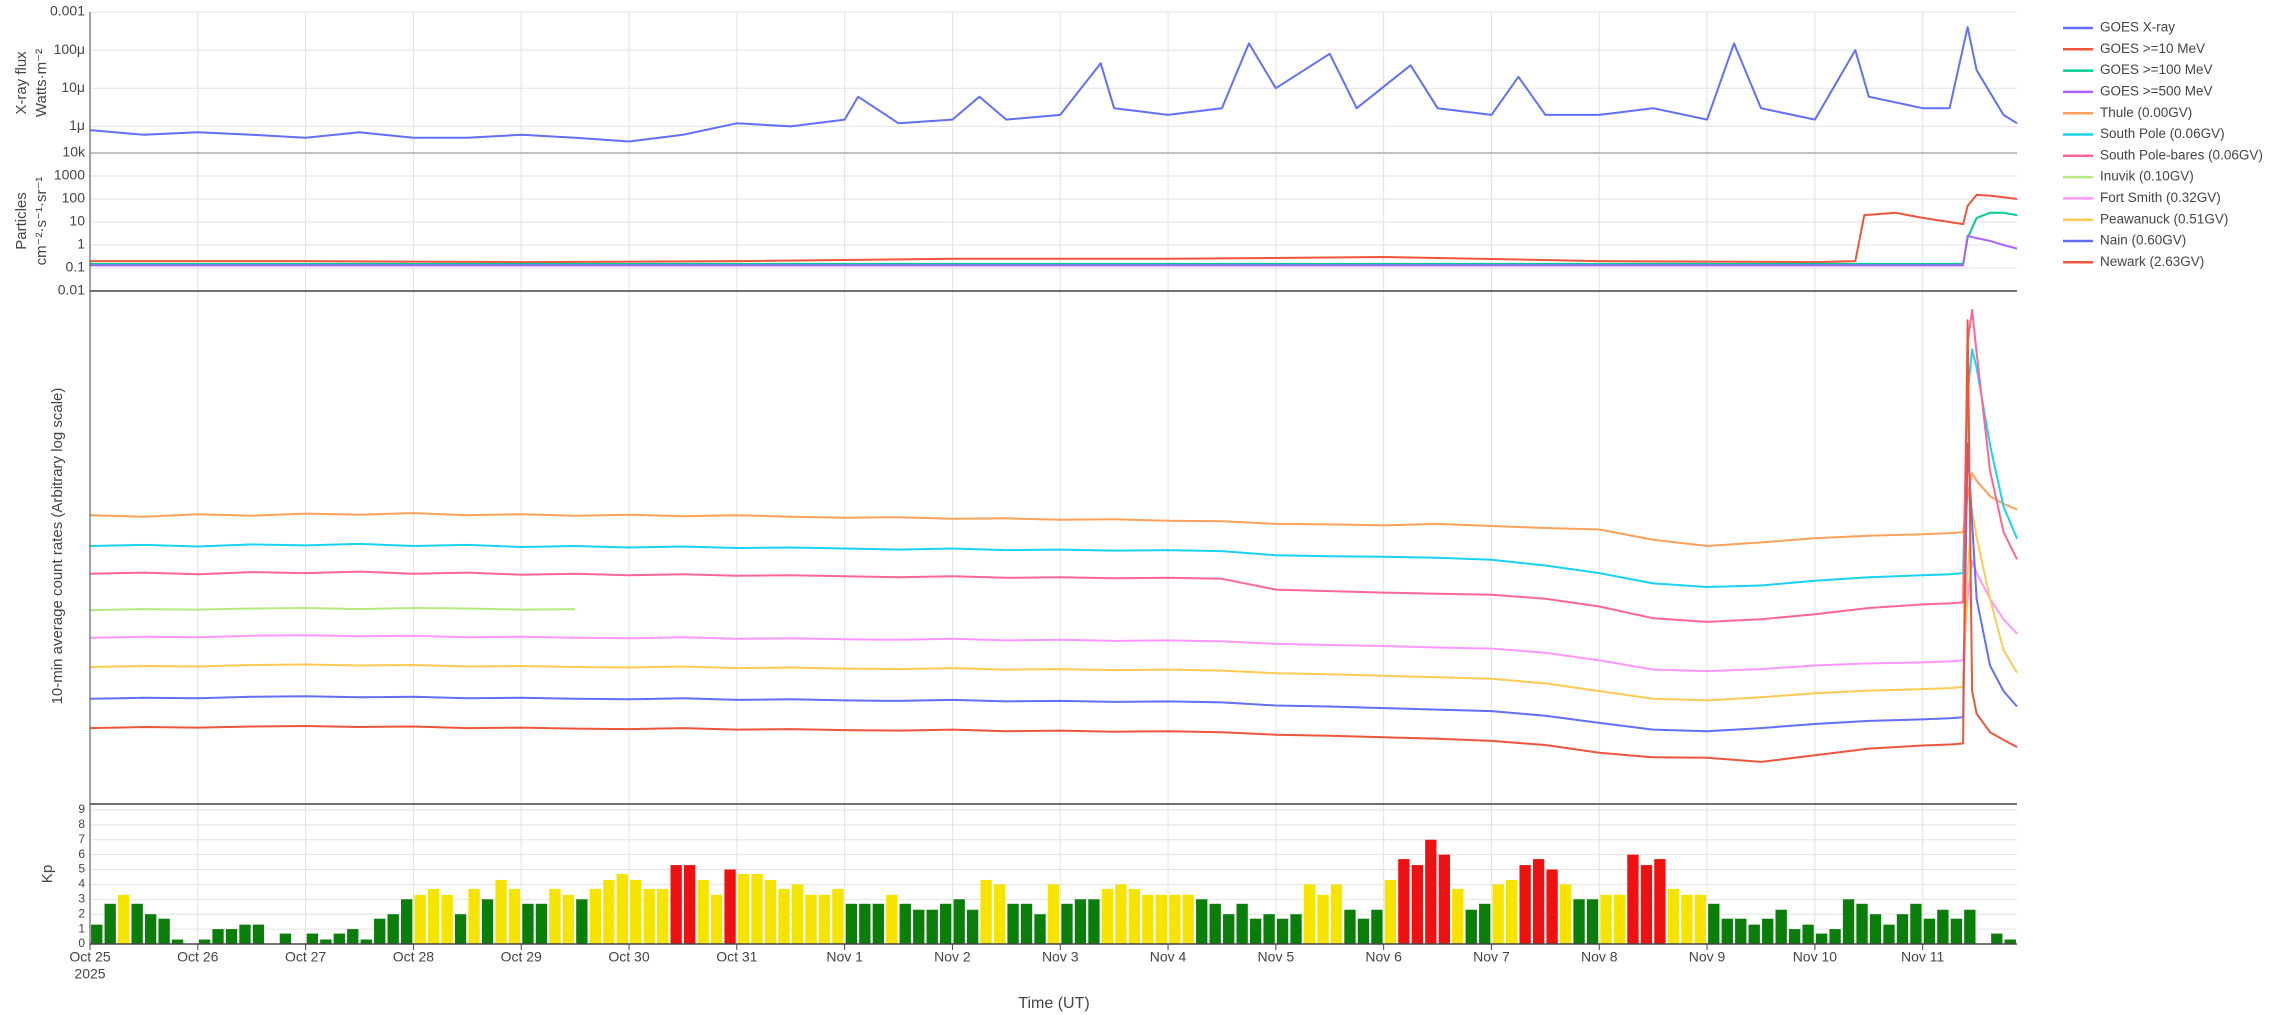  I want to click on legend-label: Inuvik (0.10GV), so click(2147, 176).